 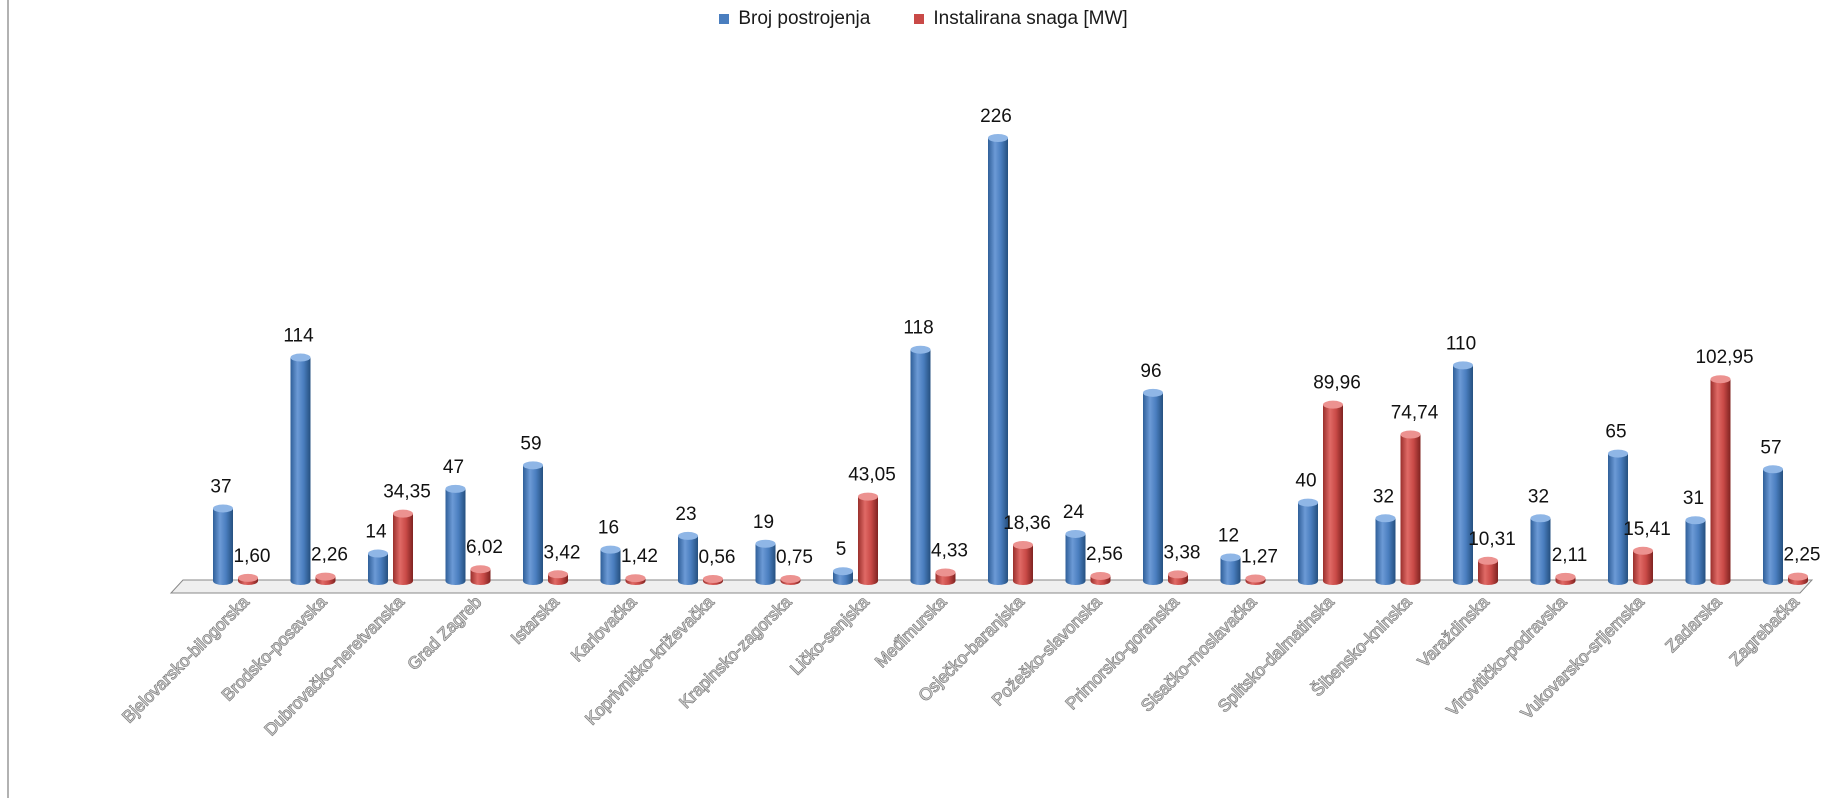 I want to click on legend: Broj postrojenja Instalirana snaga [MW], so click(x=923, y=19).